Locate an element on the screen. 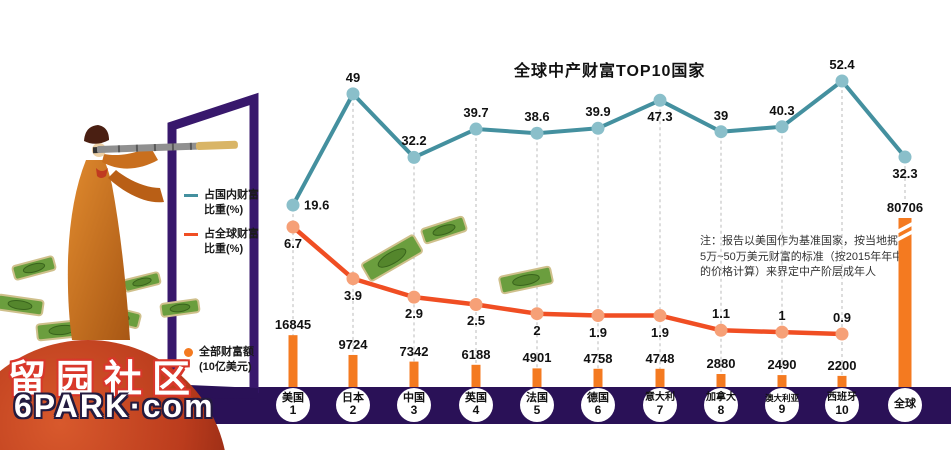 This screenshot has height=450, width=951. country-circle: 中国 3 is located at coordinates (414, 405).